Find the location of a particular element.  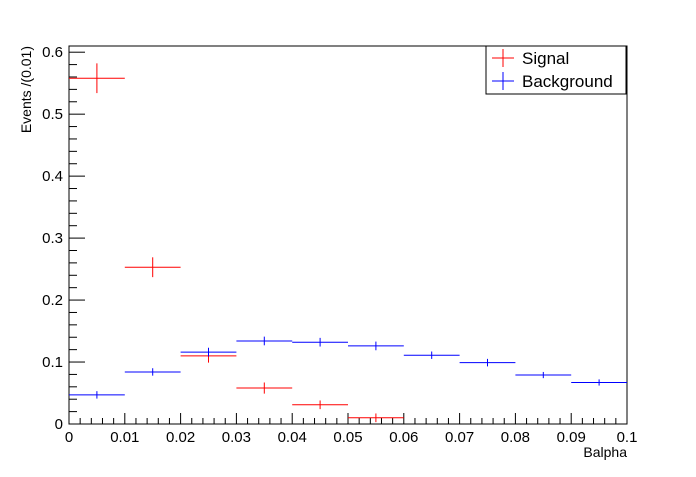

x-tick-label: 0.07 is located at coordinates (459, 437).